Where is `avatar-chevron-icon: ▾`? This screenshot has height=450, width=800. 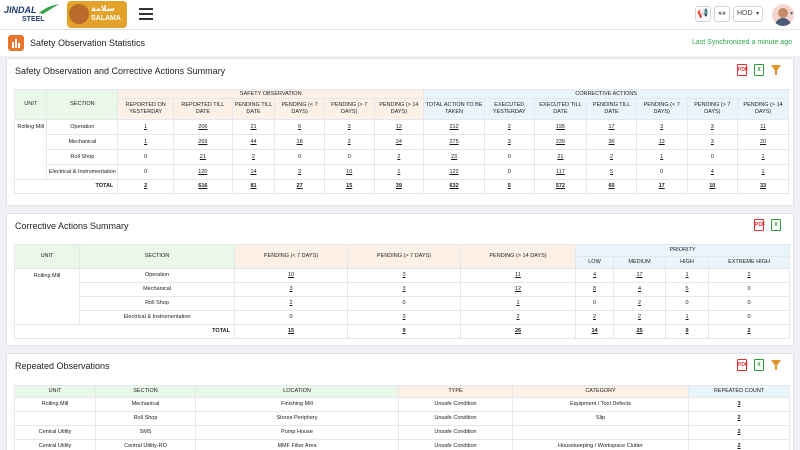
avatar-chevron-icon: ▾ is located at coordinates (792, 14).